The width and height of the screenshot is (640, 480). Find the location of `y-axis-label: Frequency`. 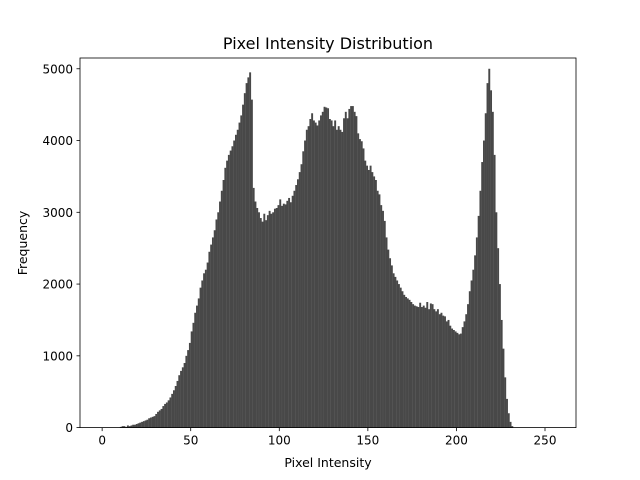

y-axis-label: Frequency is located at coordinates (22, 242).